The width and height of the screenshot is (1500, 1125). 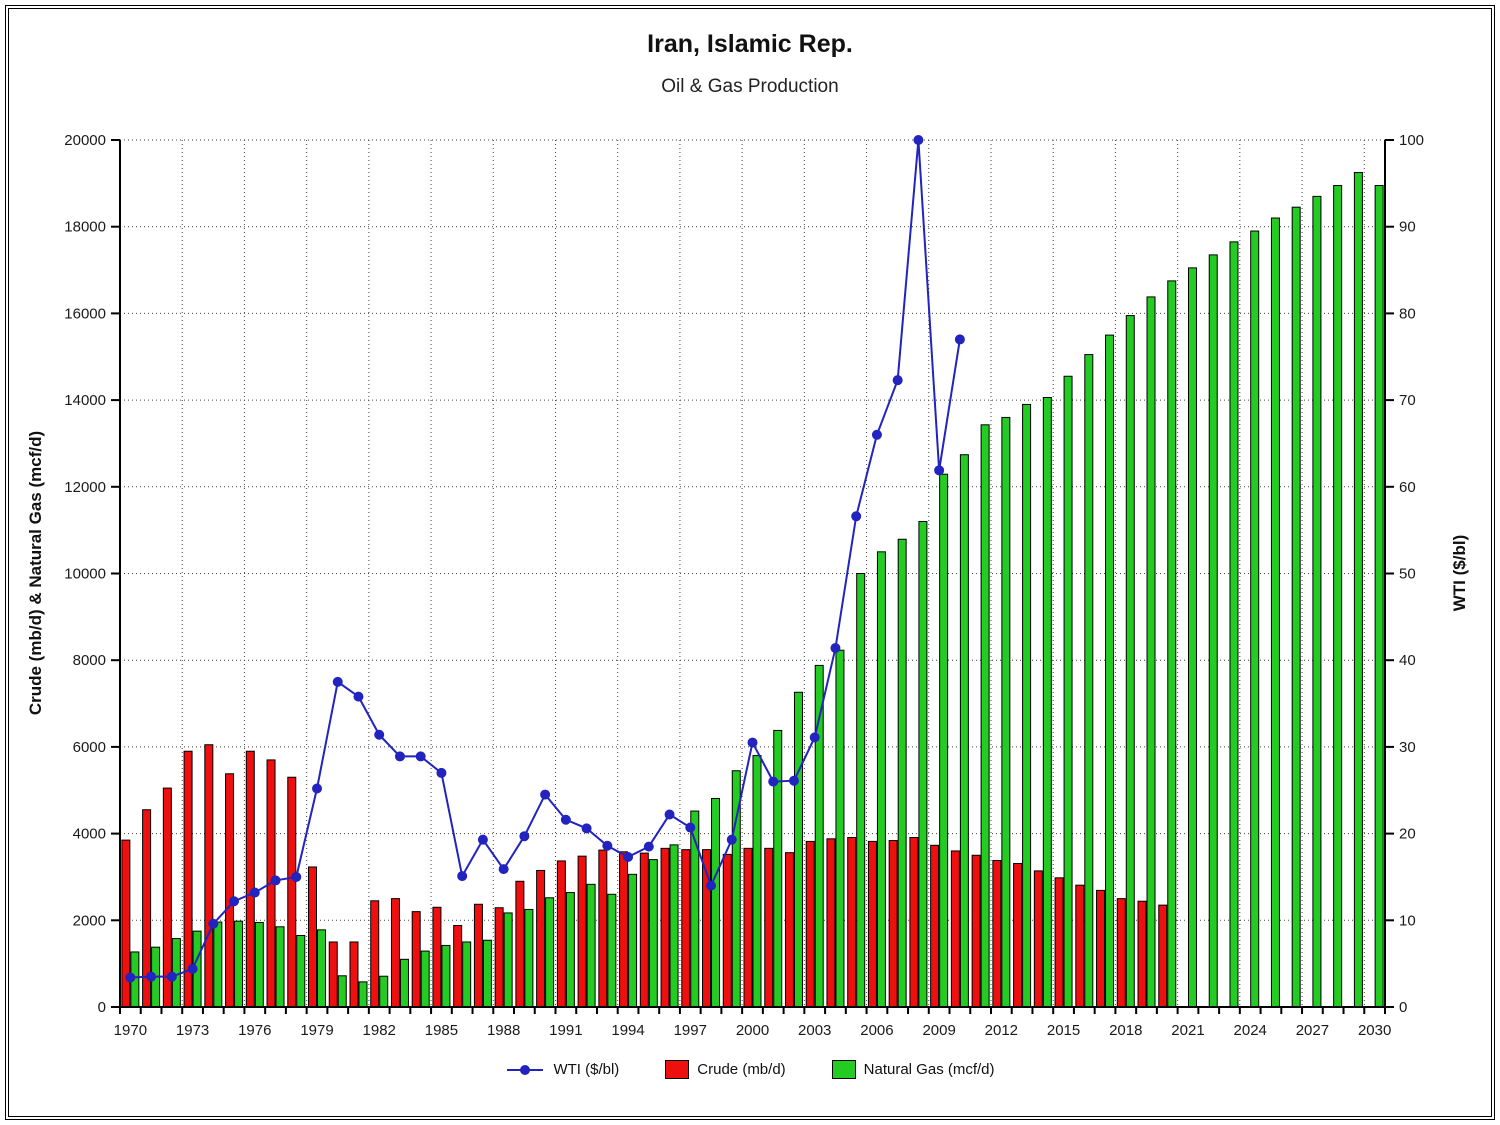 I want to click on legend-item-gas: Natural Gas (mcf/d), so click(x=913, y=1069).